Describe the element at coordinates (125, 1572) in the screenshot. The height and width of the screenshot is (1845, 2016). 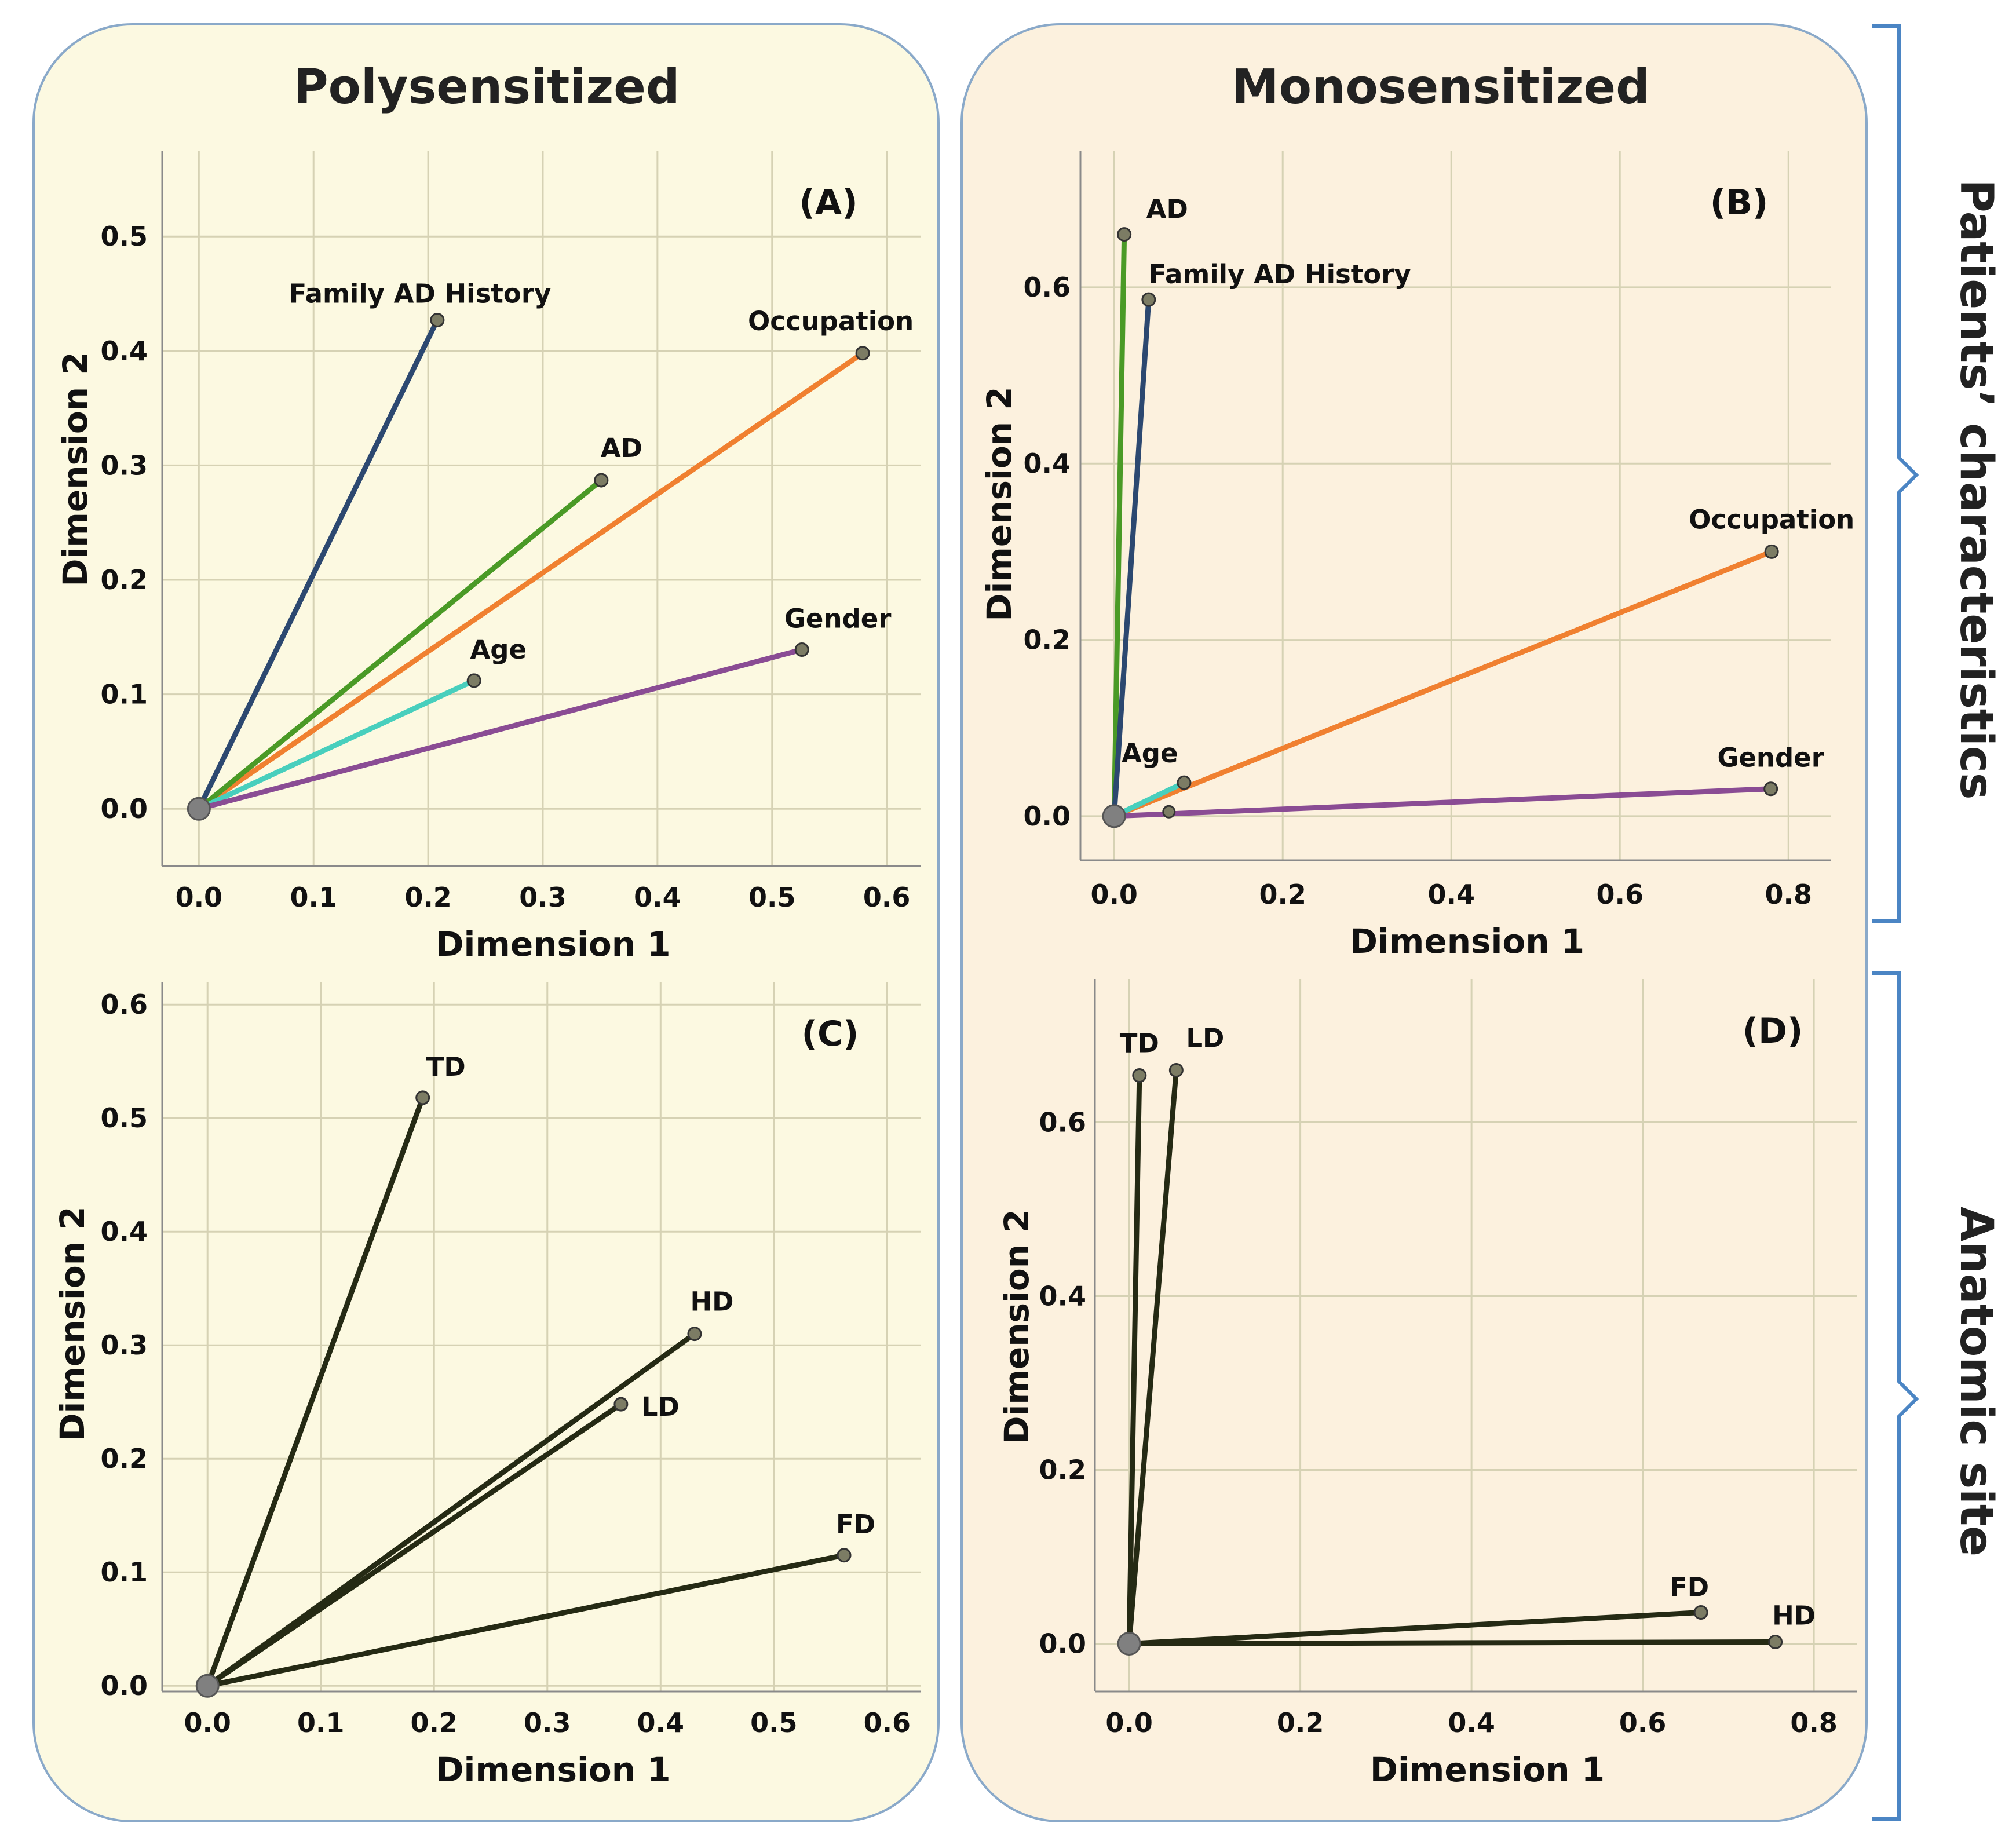
I see `y-tick-label: 0.1` at that location.